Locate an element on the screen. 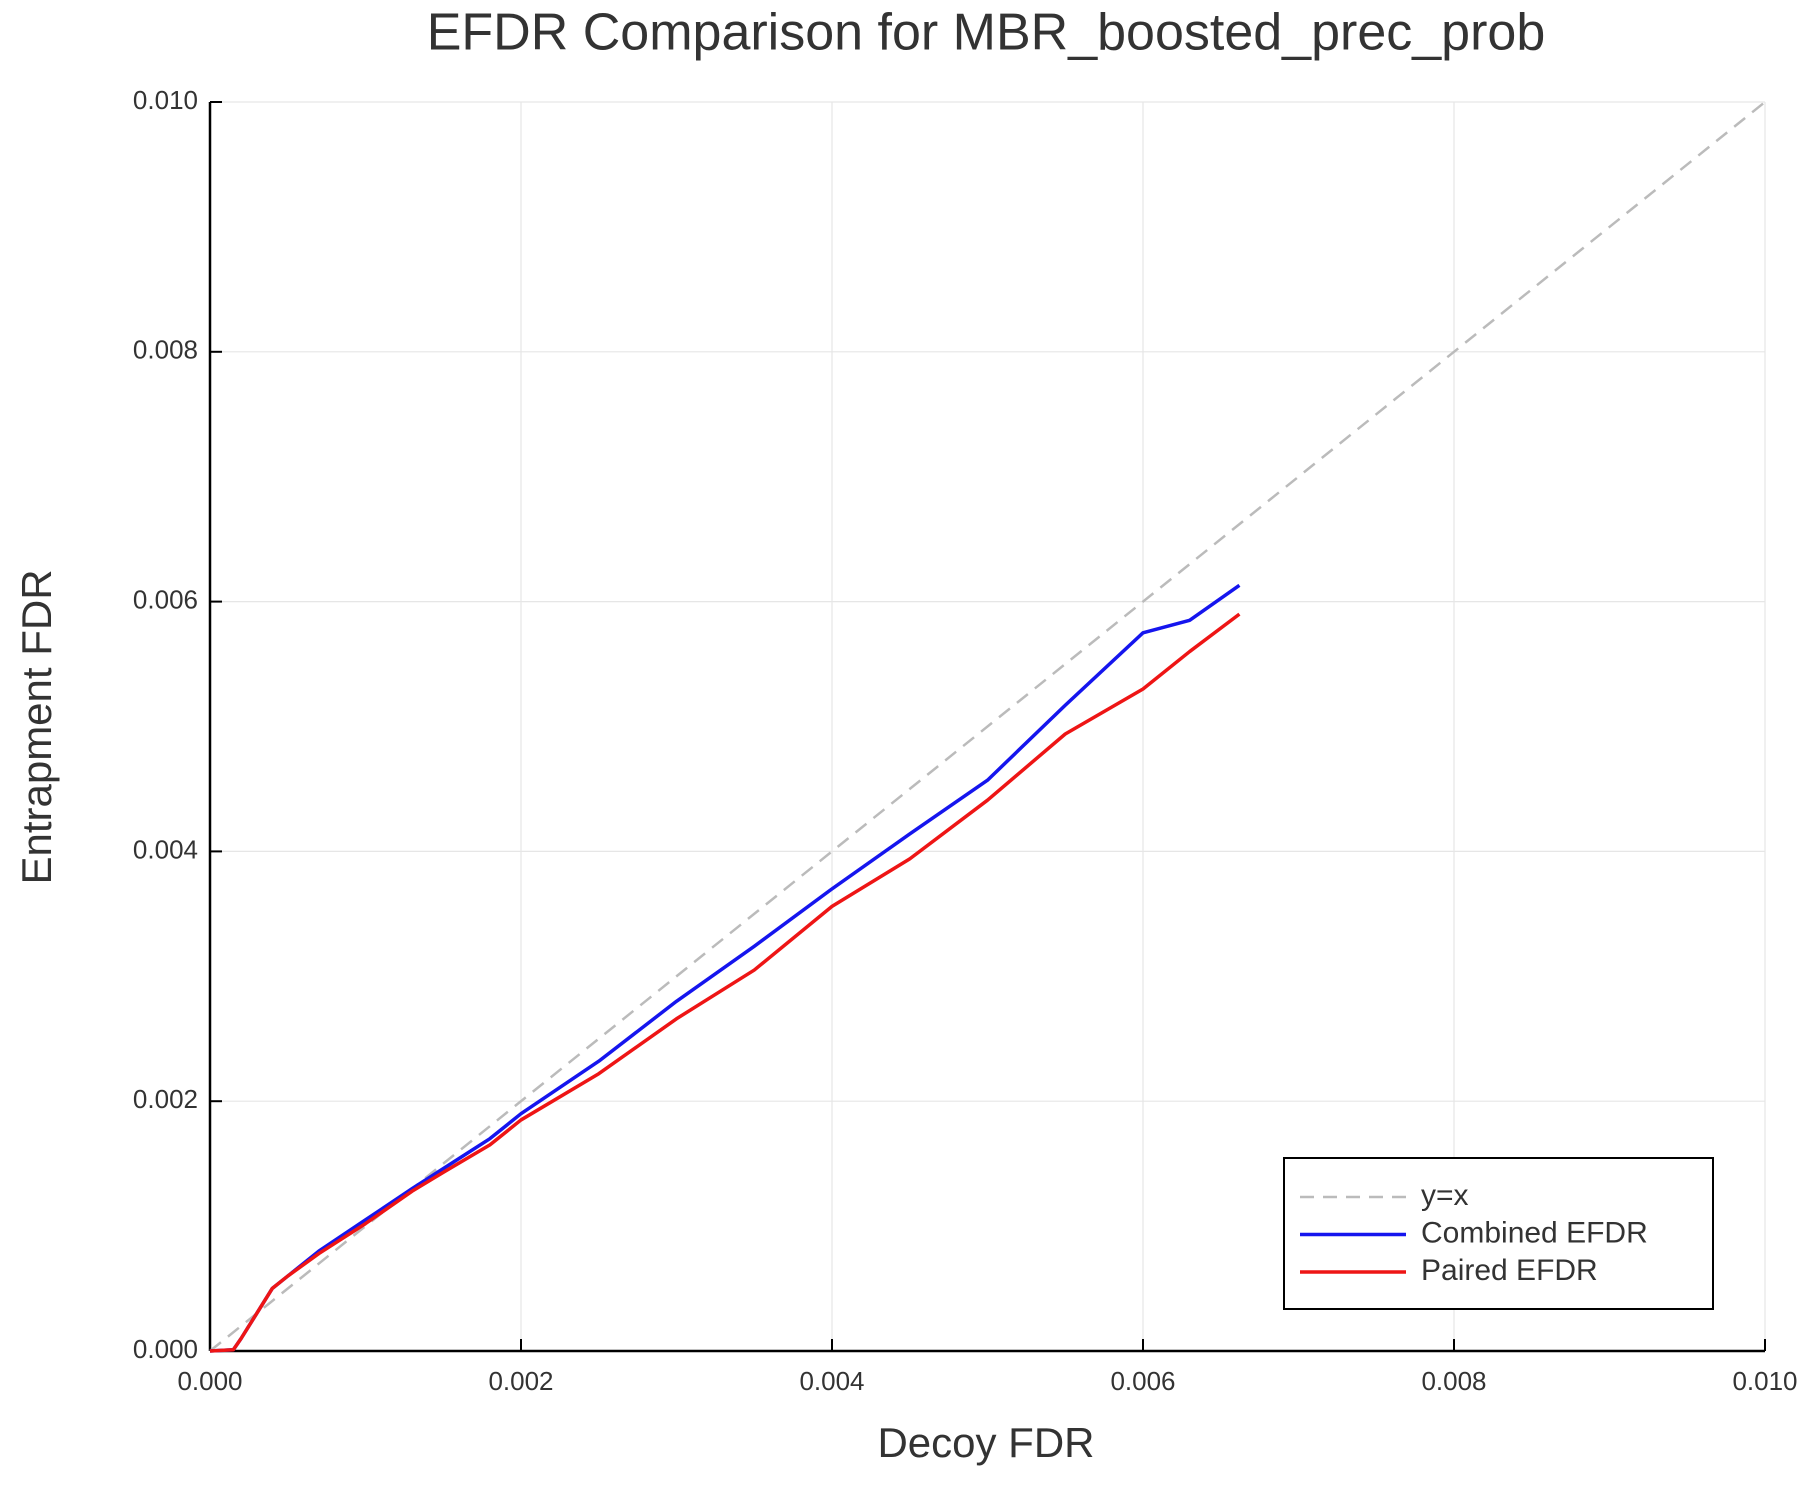 The width and height of the screenshot is (1800, 1500). legend-label: Combined EFDR is located at coordinates (1534, 1232).